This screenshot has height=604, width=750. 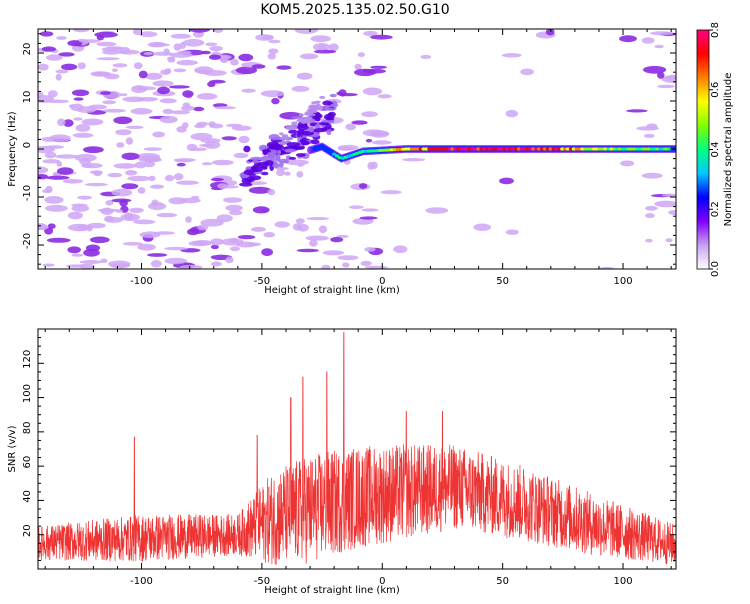 I want to click on y-tick-label: 0, so click(x=27, y=145).